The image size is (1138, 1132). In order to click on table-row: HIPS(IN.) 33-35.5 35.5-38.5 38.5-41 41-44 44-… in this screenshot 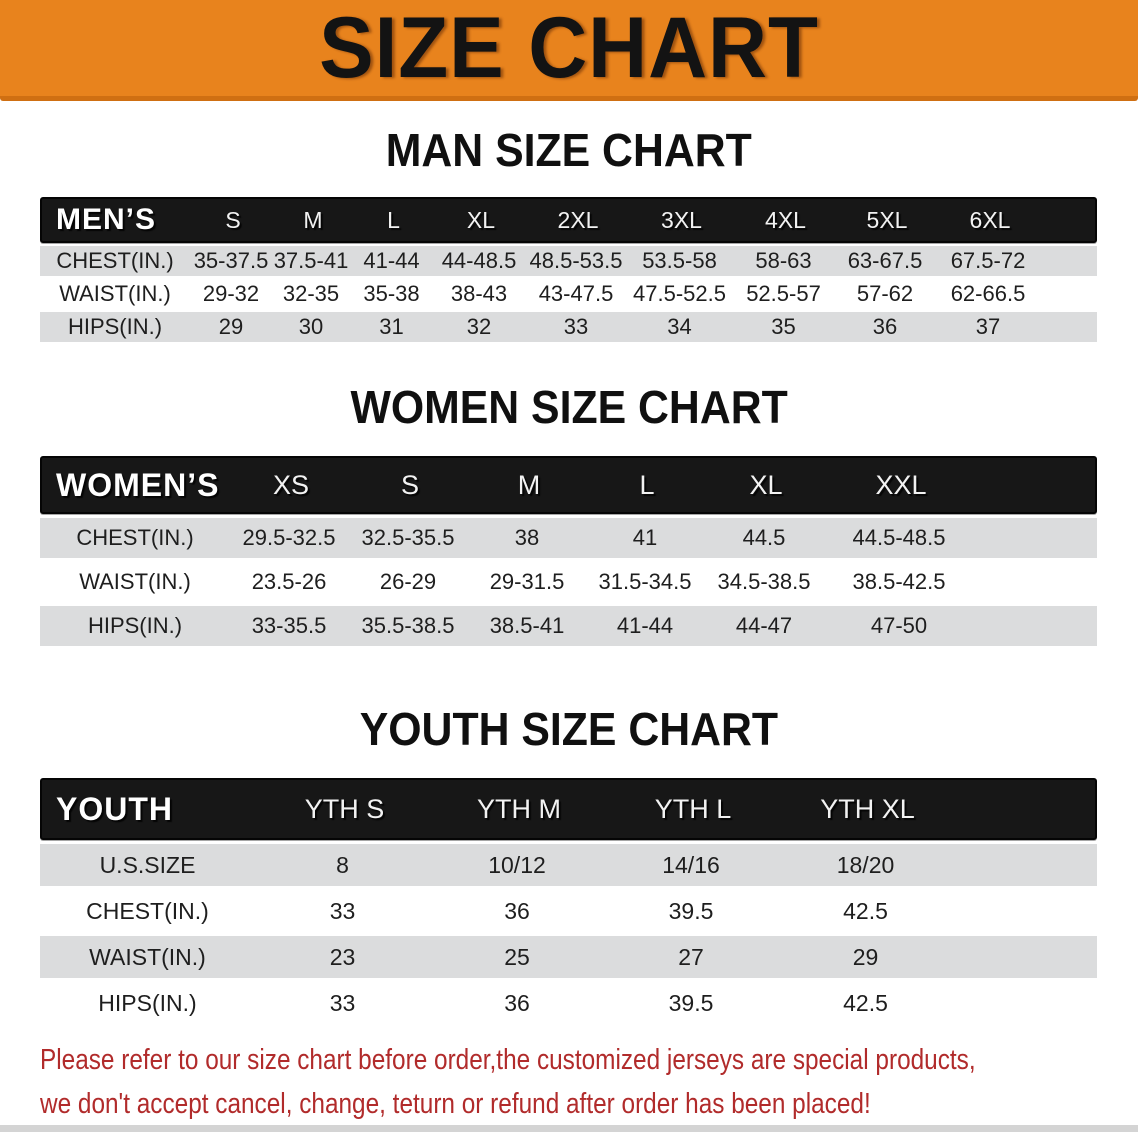, I will do `click(568, 626)`.